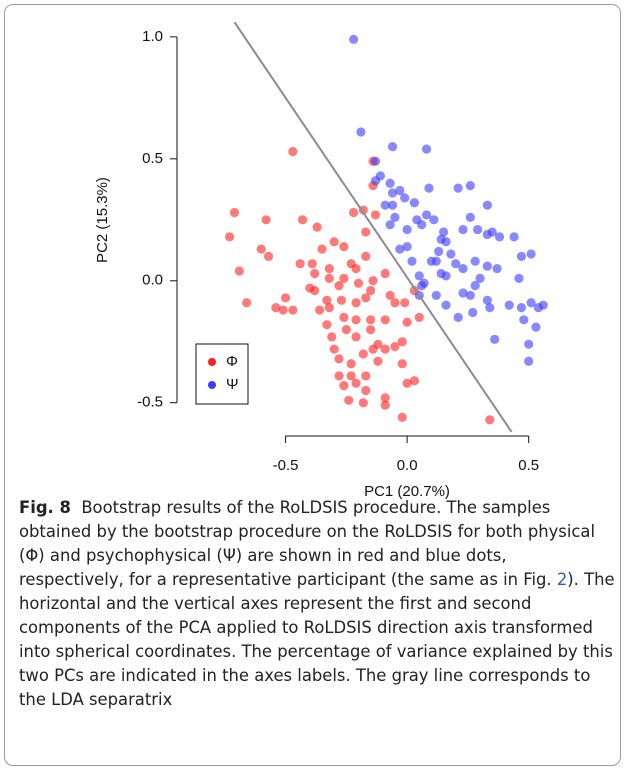 The width and height of the screenshot is (627, 772). I want to click on x-axis-label: PC1 (20.7%), so click(407, 491).